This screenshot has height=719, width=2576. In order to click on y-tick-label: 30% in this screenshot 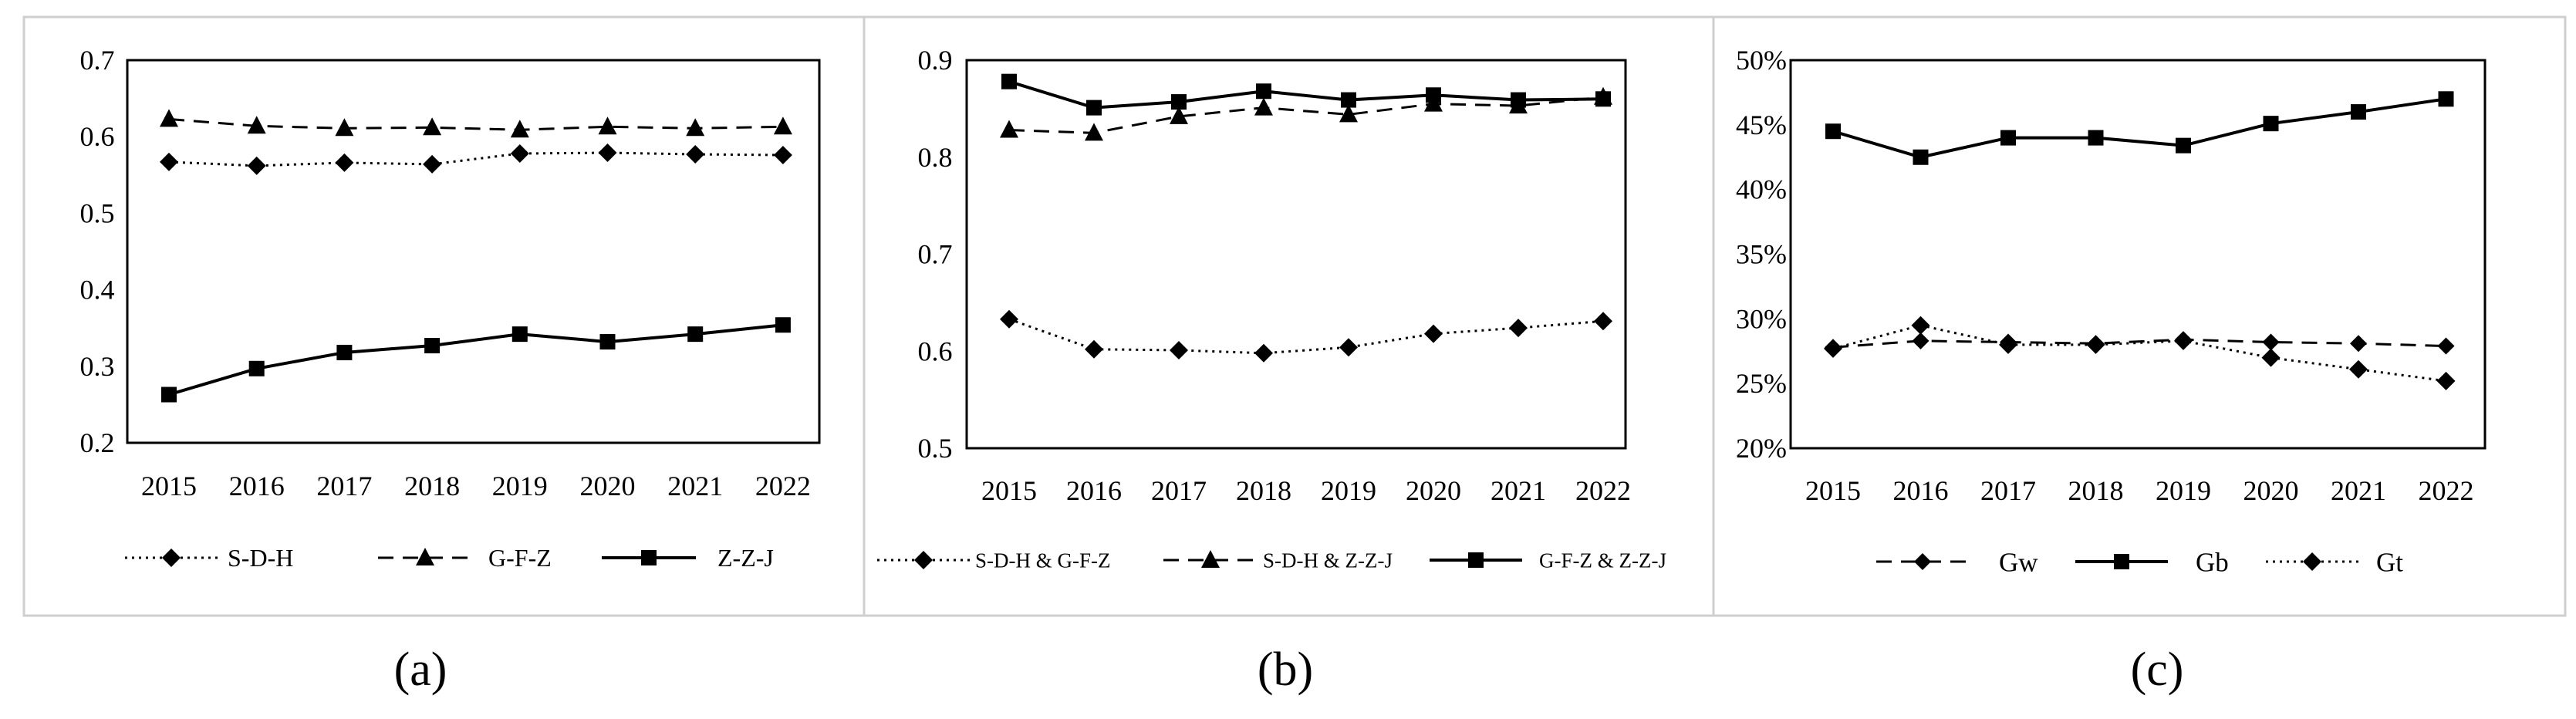, I will do `click(1762, 319)`.